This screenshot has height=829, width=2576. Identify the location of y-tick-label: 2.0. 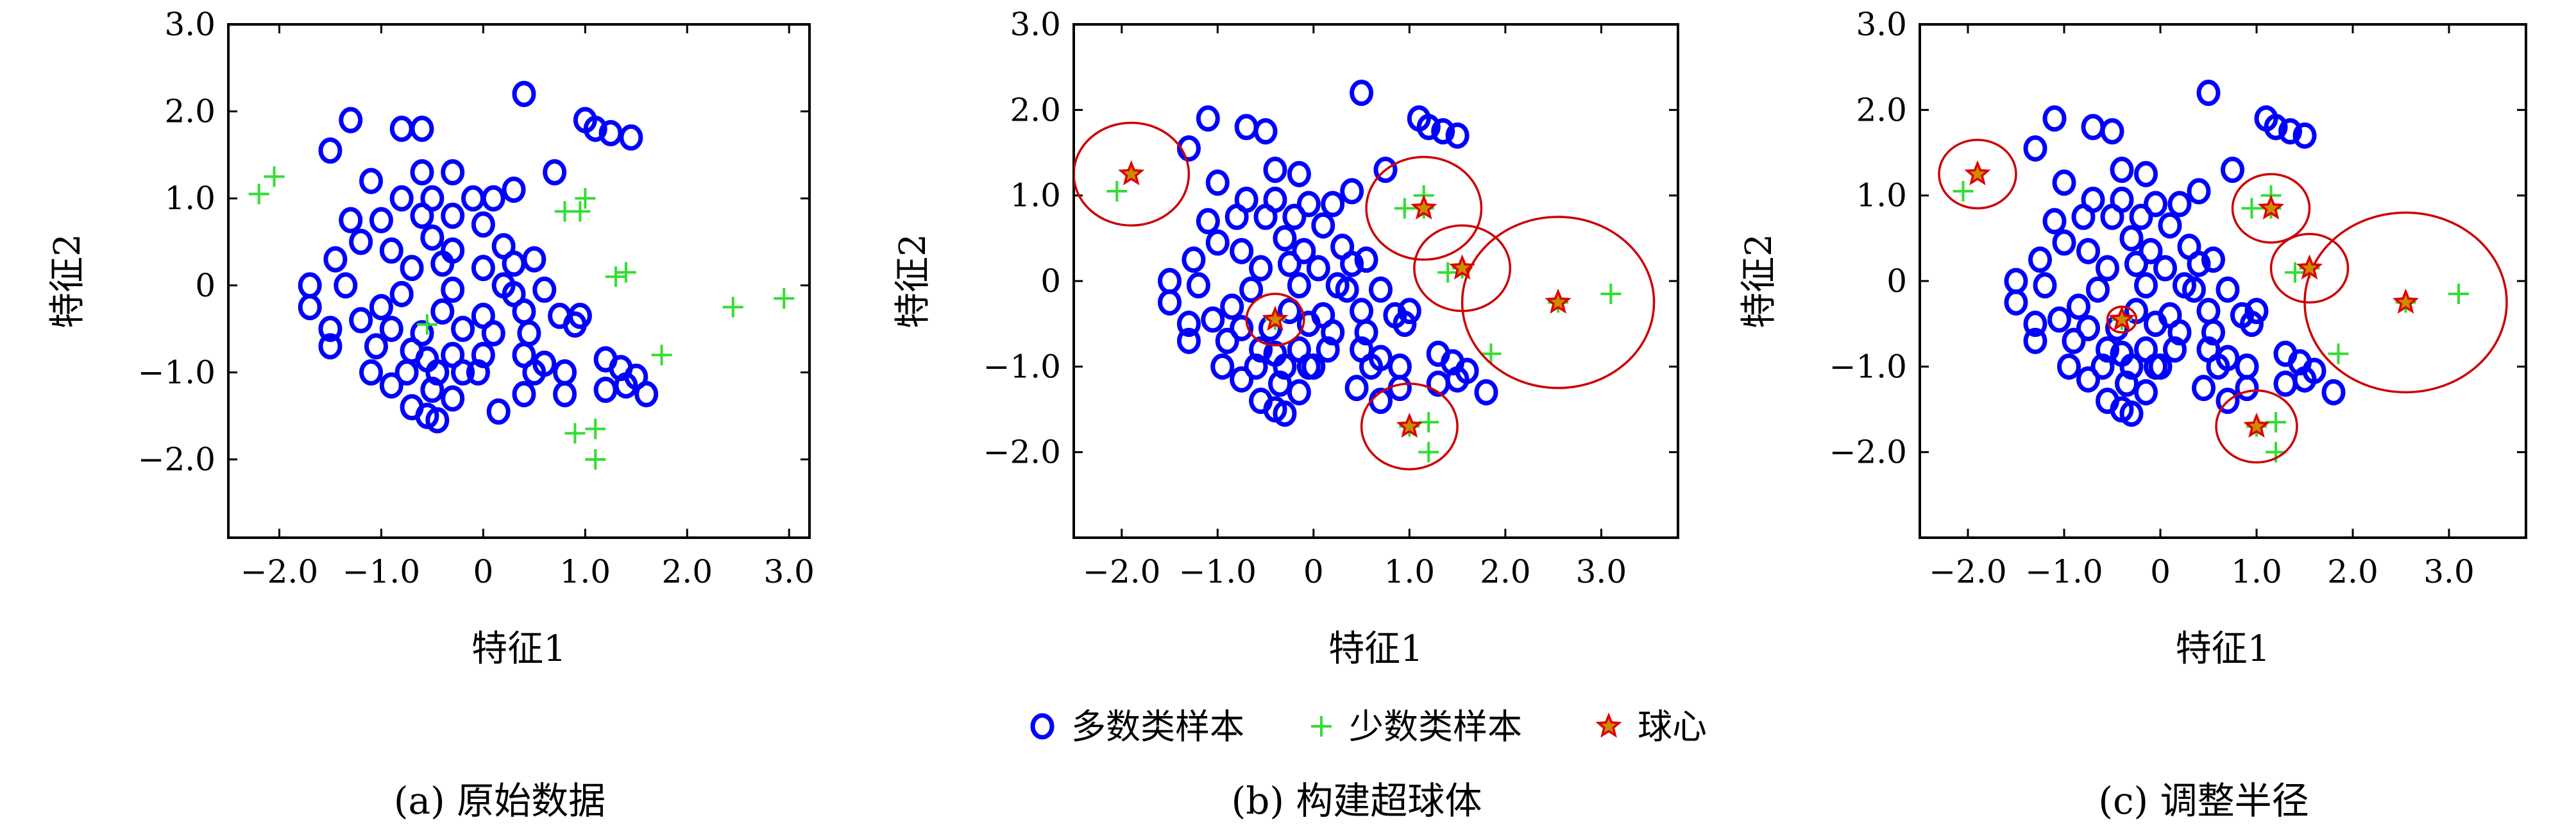
(190, 111).